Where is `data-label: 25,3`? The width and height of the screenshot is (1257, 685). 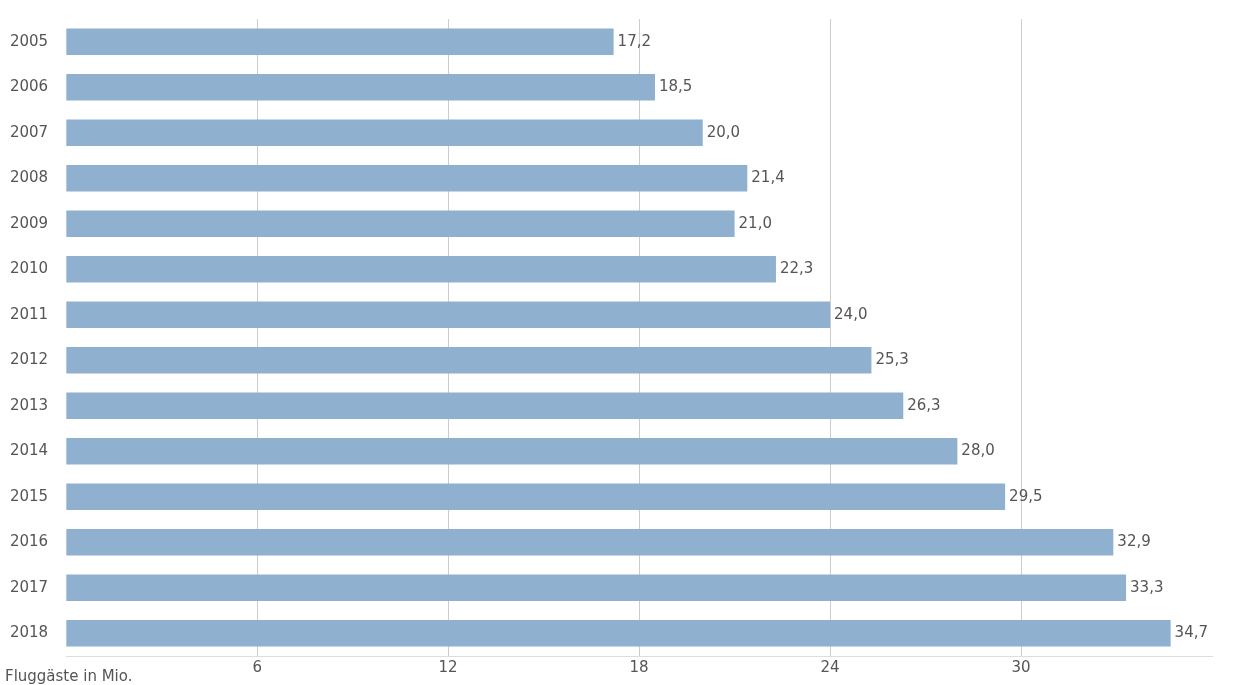 data-label: 25,3 is located at coordinates (892, 359).